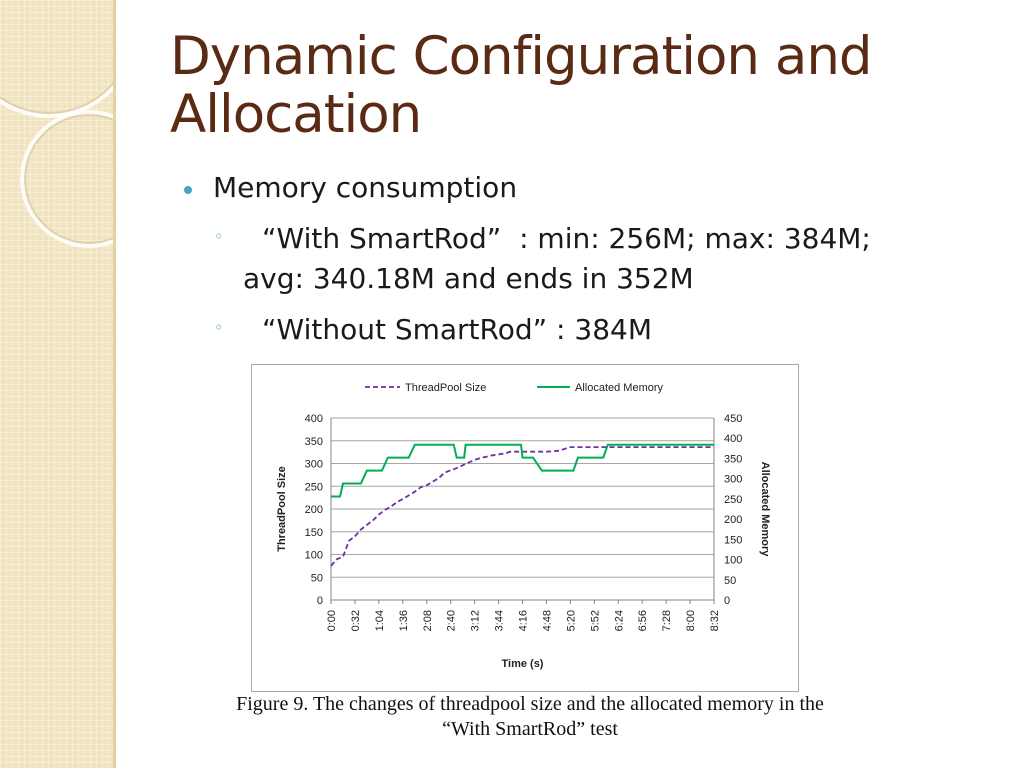  What do you see at coordinates (524, 620) in the screenshot?
I see `x-tick-label: 4:16` at bounding box center [524, 620].